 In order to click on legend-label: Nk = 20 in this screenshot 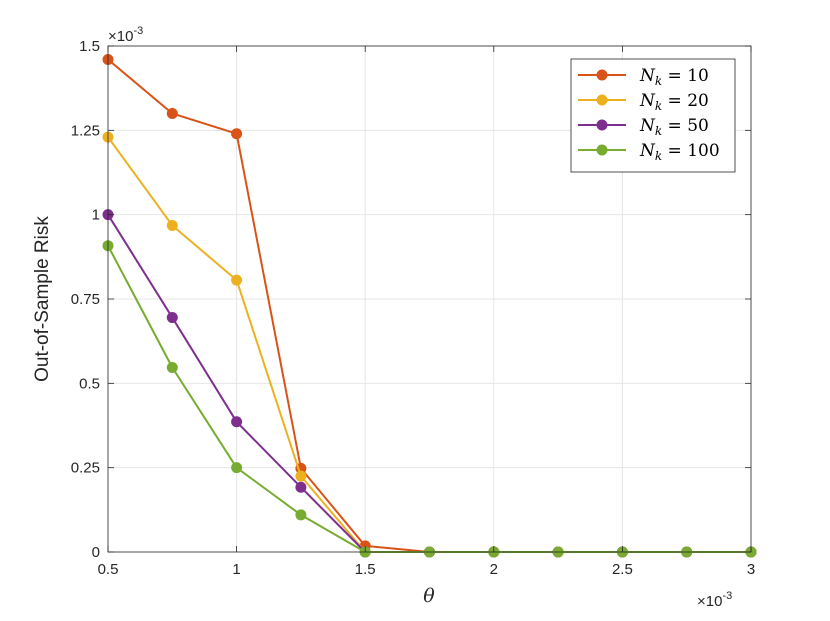, I will do `click(674, 102)`.